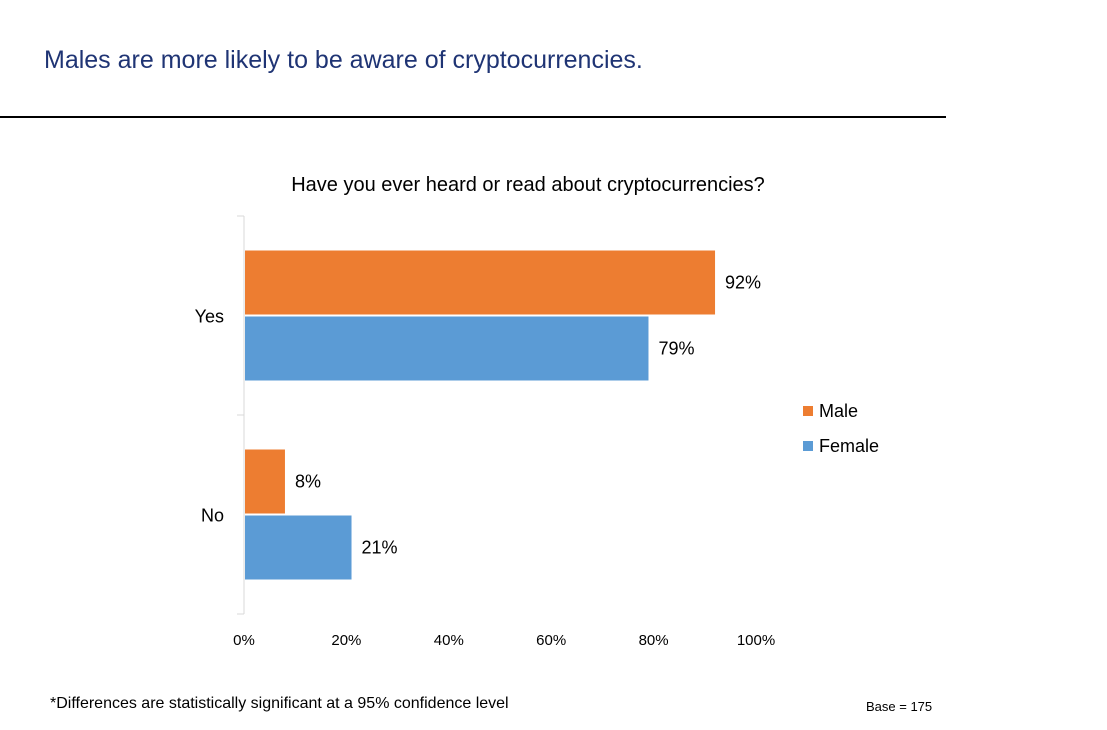  What do you see at coordinates (346, 640) in the screenshot?
I see `x-tick-label: 20%` at bounding box center [346, 640].